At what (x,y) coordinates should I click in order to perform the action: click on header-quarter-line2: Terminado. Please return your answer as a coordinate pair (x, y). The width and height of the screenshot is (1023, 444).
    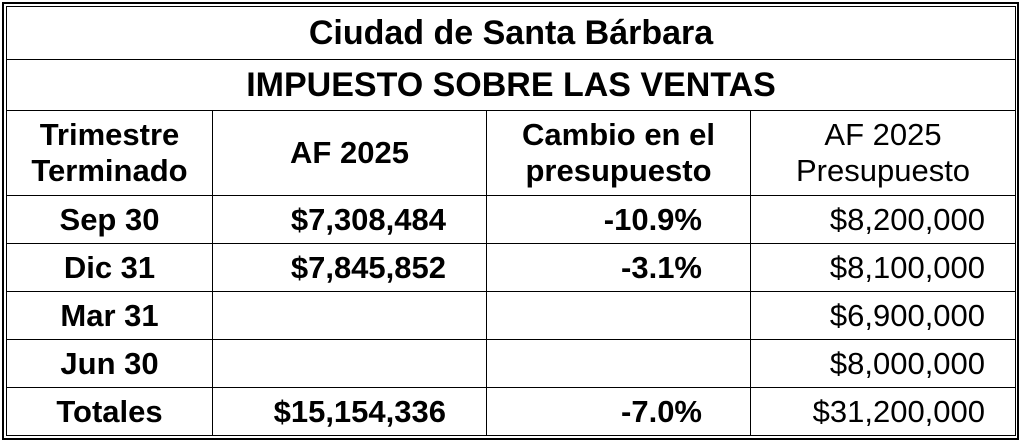
    Looking at the image, I should click on (109, 170).